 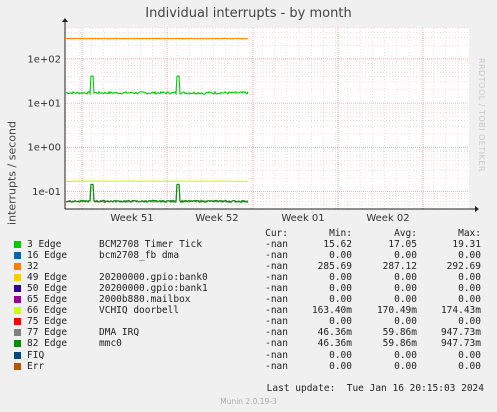 What do you see at coordinates (248, 266) in the screenshot?
I see `legend-row: 32 -nan 285.69 287.12 292.69` at bounding box center [248, 266].